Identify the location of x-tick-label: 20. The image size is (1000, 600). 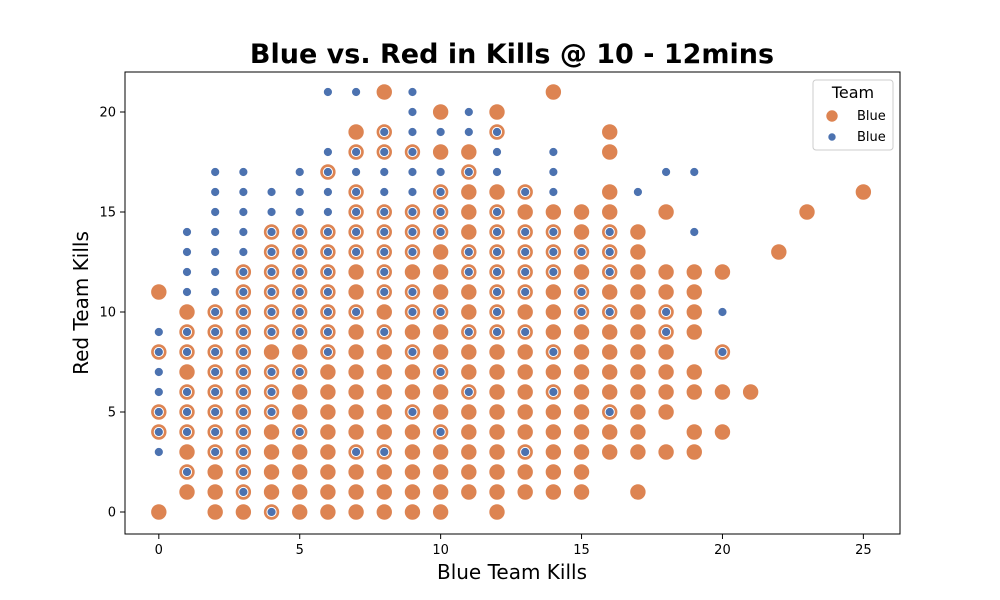
(722, 550).